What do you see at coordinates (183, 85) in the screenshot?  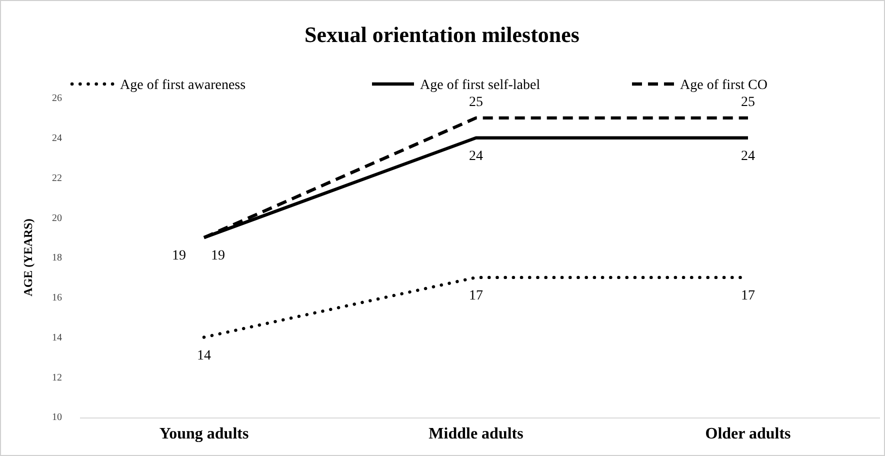 I see `legend-label: Age of first awareness` at bounding box center [183, 85].